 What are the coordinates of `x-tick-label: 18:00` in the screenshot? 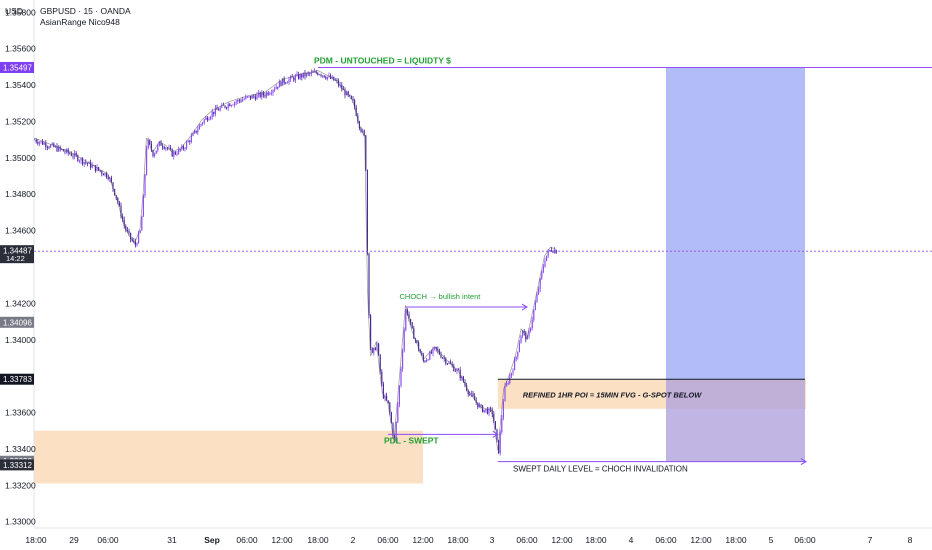 It's located at (318, 540).